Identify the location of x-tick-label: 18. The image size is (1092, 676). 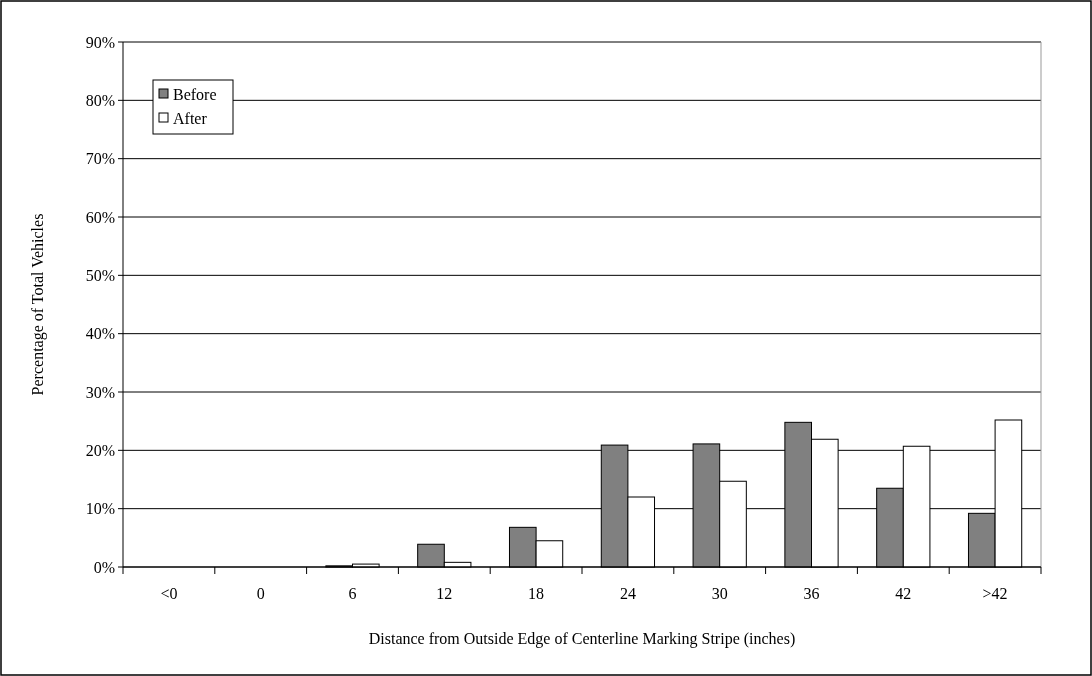
(536, 593).